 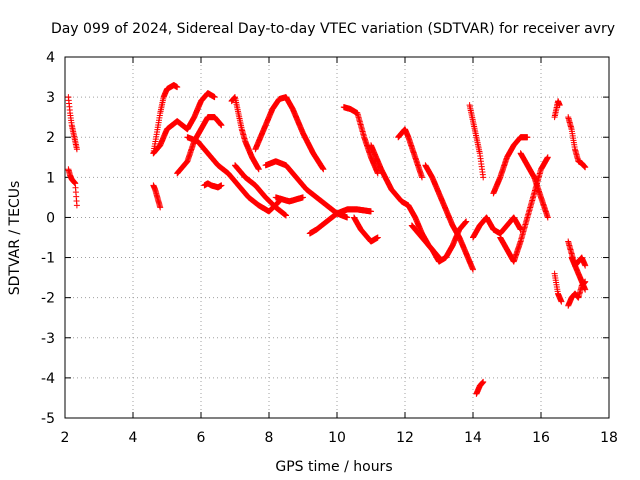 What do you see at coordinates (609, 438) in the screenshot?
I see `x-tick-label: 18` at bounding box center [609, 438].